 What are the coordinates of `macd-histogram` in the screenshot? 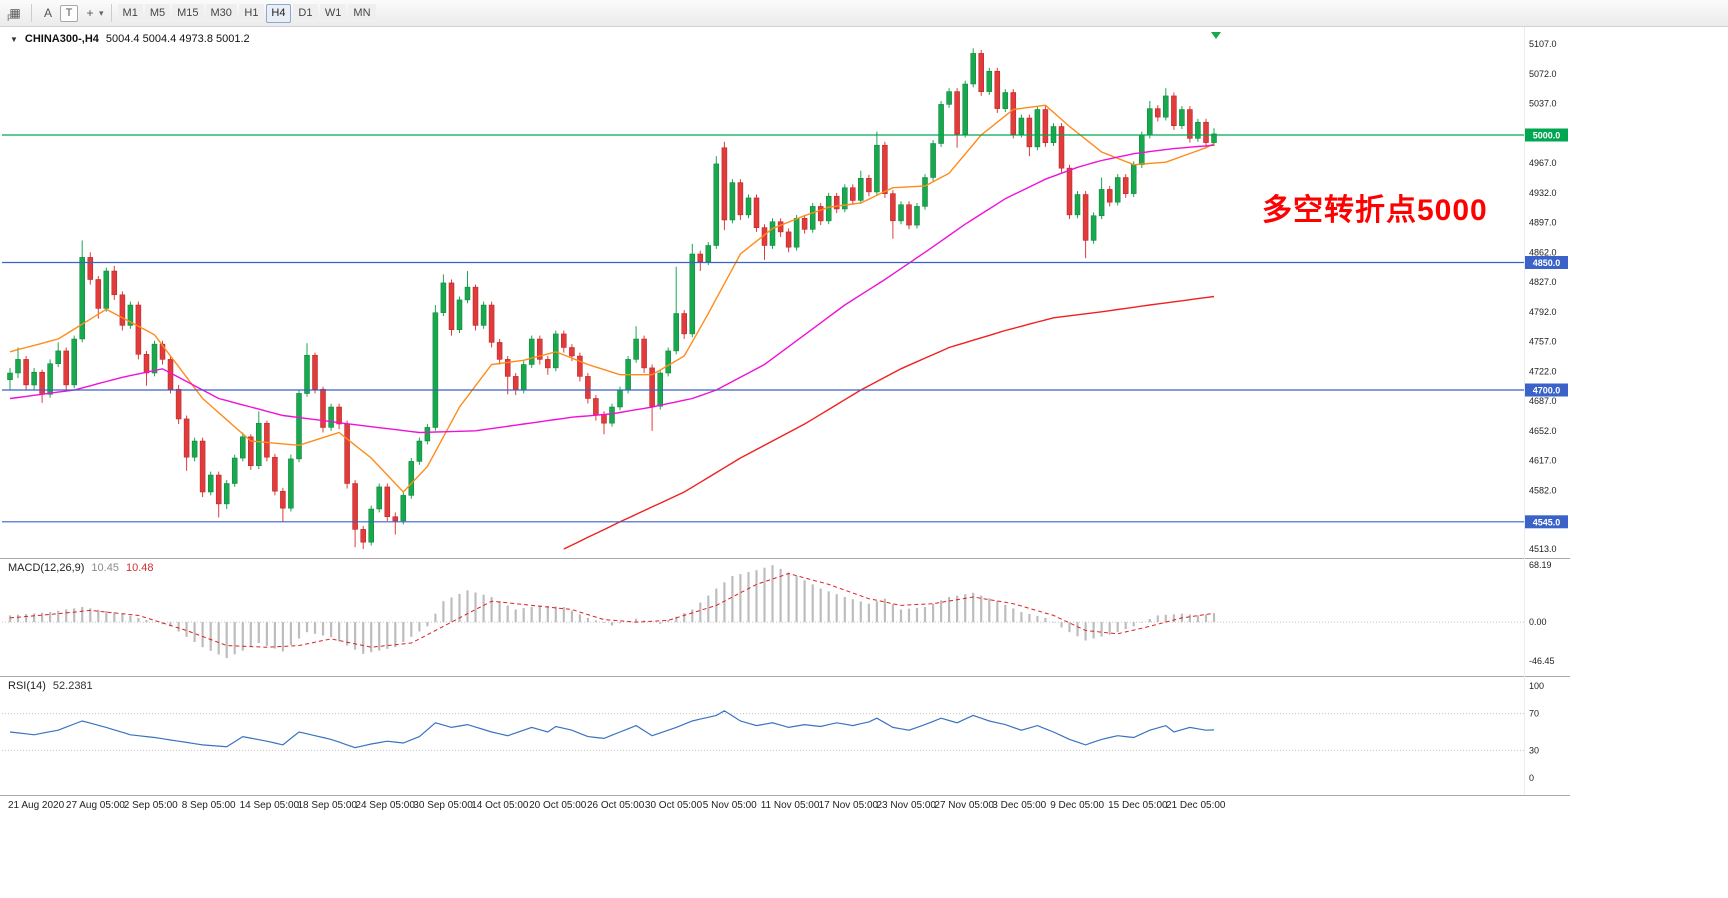 It's located at (612, 612).